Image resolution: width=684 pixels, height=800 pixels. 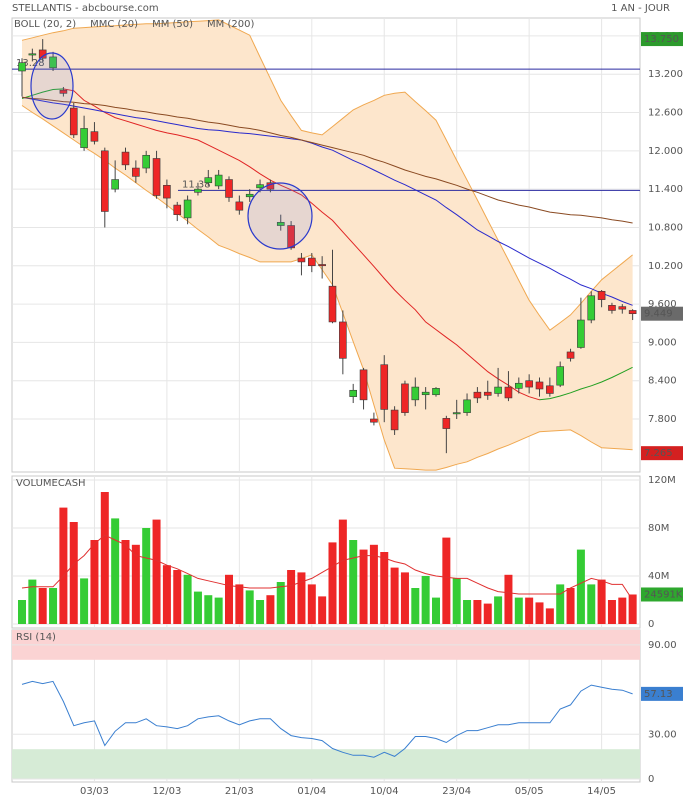 What do you see at coordinates (665, 189) in the screenshot?
I see `y-tick-label: 11.400` at bounding box center [665, 189].